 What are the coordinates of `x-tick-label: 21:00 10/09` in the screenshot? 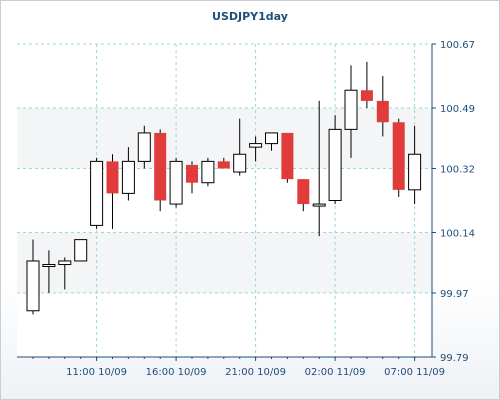 It's located at (255, 372).